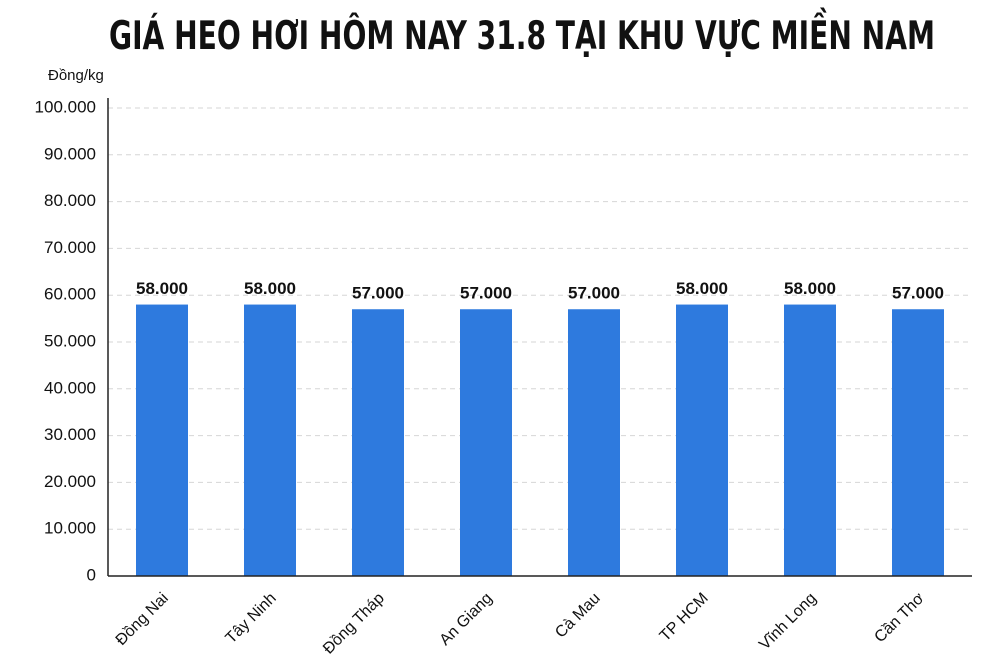 The width and height of the screenshot is (998, 665). I want to click on y-tick-label: 50.000, so click(70, 340).